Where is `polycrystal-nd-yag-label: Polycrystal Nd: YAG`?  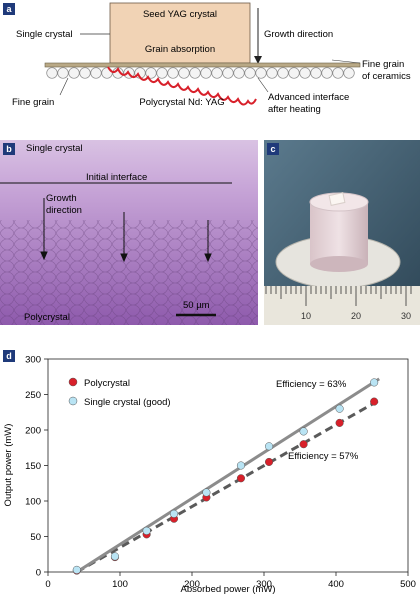 polycrystal-nd-yag-label: Polycrystal Nd: YAG is located at coordinates (181, 102).